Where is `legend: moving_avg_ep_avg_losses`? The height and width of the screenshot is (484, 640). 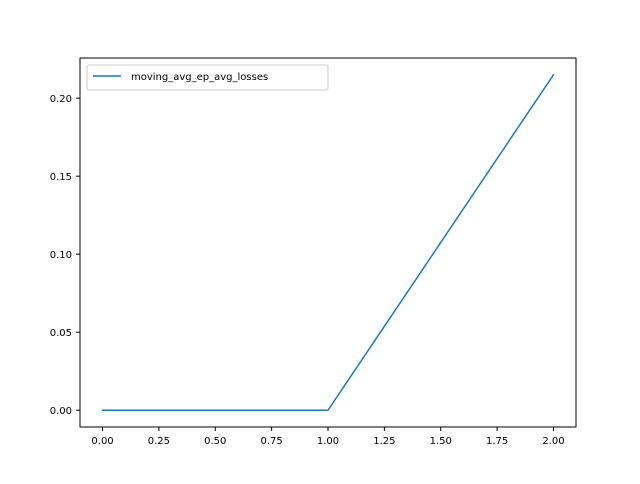 legend: moving_avg_ep_avg_losses is located at coordinates (207, 77).